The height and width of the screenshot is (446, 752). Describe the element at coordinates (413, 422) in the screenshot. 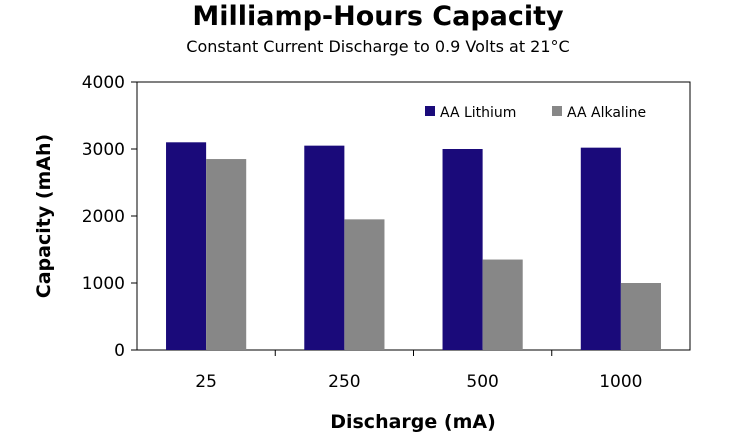

I see `x-axis-title: Discharge (mA)` at that location.